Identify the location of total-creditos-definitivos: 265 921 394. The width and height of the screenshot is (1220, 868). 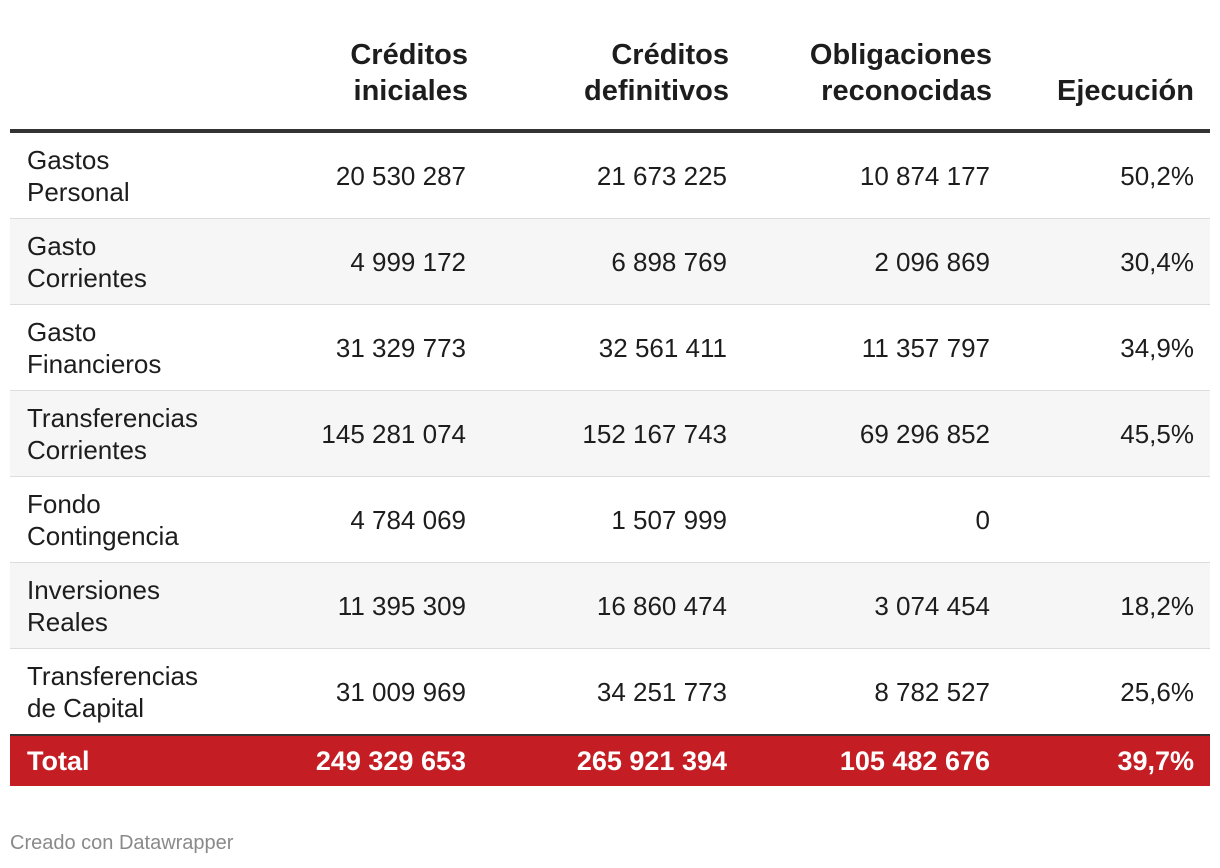
(651, 760).